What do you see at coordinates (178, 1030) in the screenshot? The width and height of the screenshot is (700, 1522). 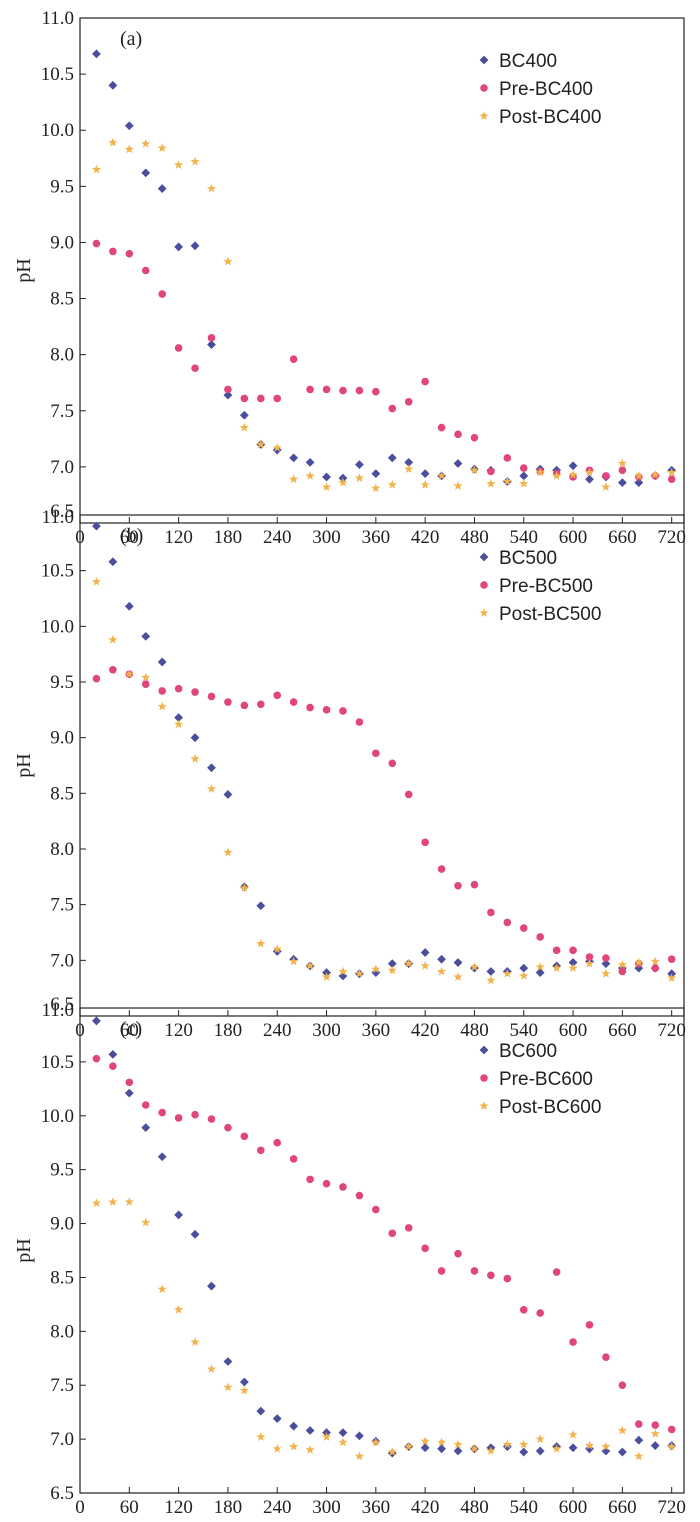 I see `x-tick-label: 120` at bounding box center [178, 1030].